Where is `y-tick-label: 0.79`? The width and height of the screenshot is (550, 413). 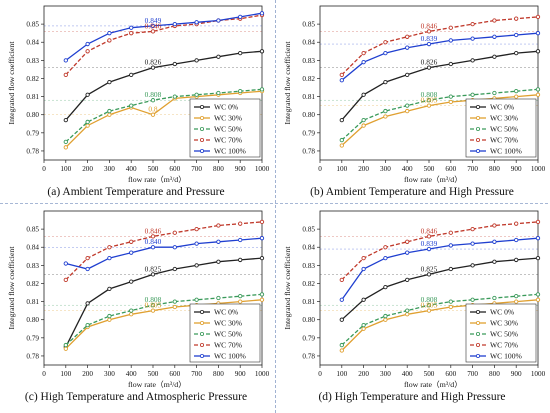 y-tick-label: 0.79 is located at coordinates (308, 338).